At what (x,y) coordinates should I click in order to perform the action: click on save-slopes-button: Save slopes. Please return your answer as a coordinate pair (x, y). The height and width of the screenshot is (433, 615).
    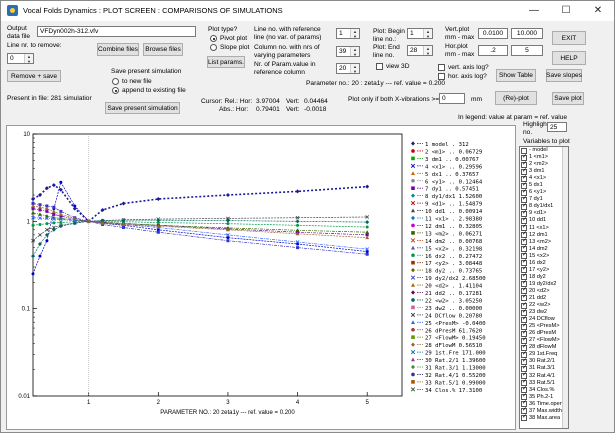
    Looking at the image, I should click on (564, 75).